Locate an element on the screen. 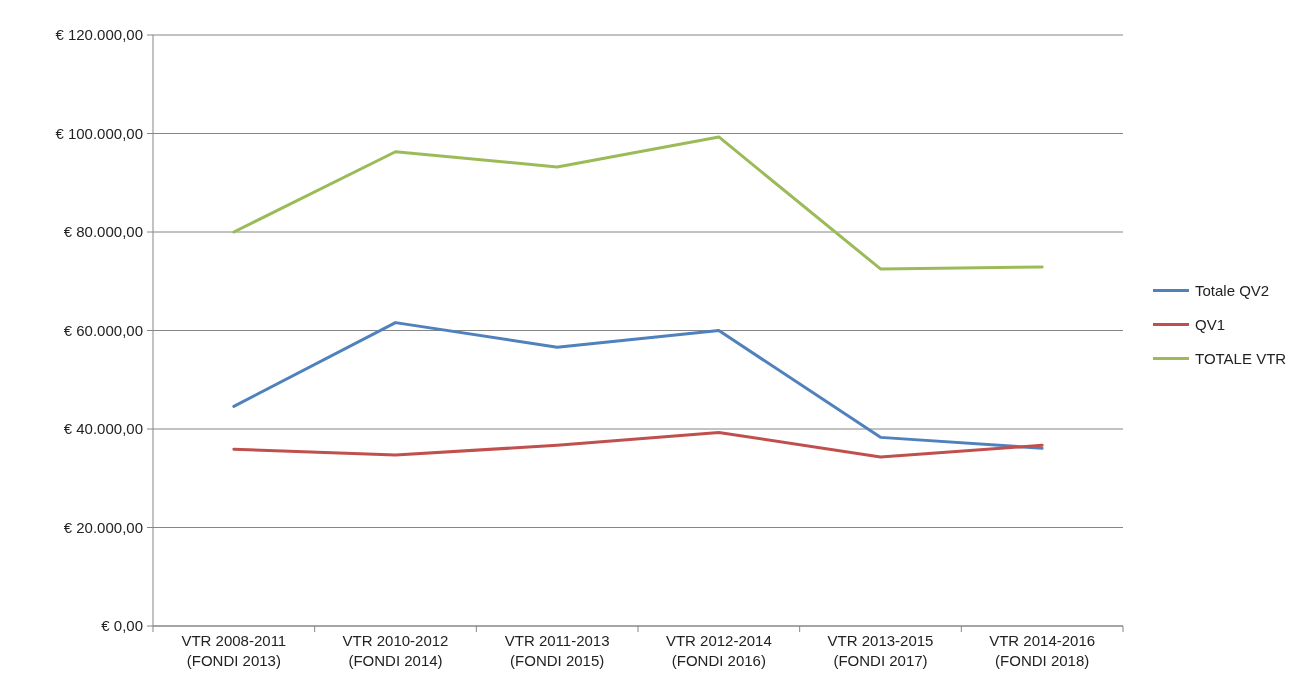 This screenshot has width=1306, height=686. y-tick-label: € 100.000,00 is located at coordinates (99, 133).